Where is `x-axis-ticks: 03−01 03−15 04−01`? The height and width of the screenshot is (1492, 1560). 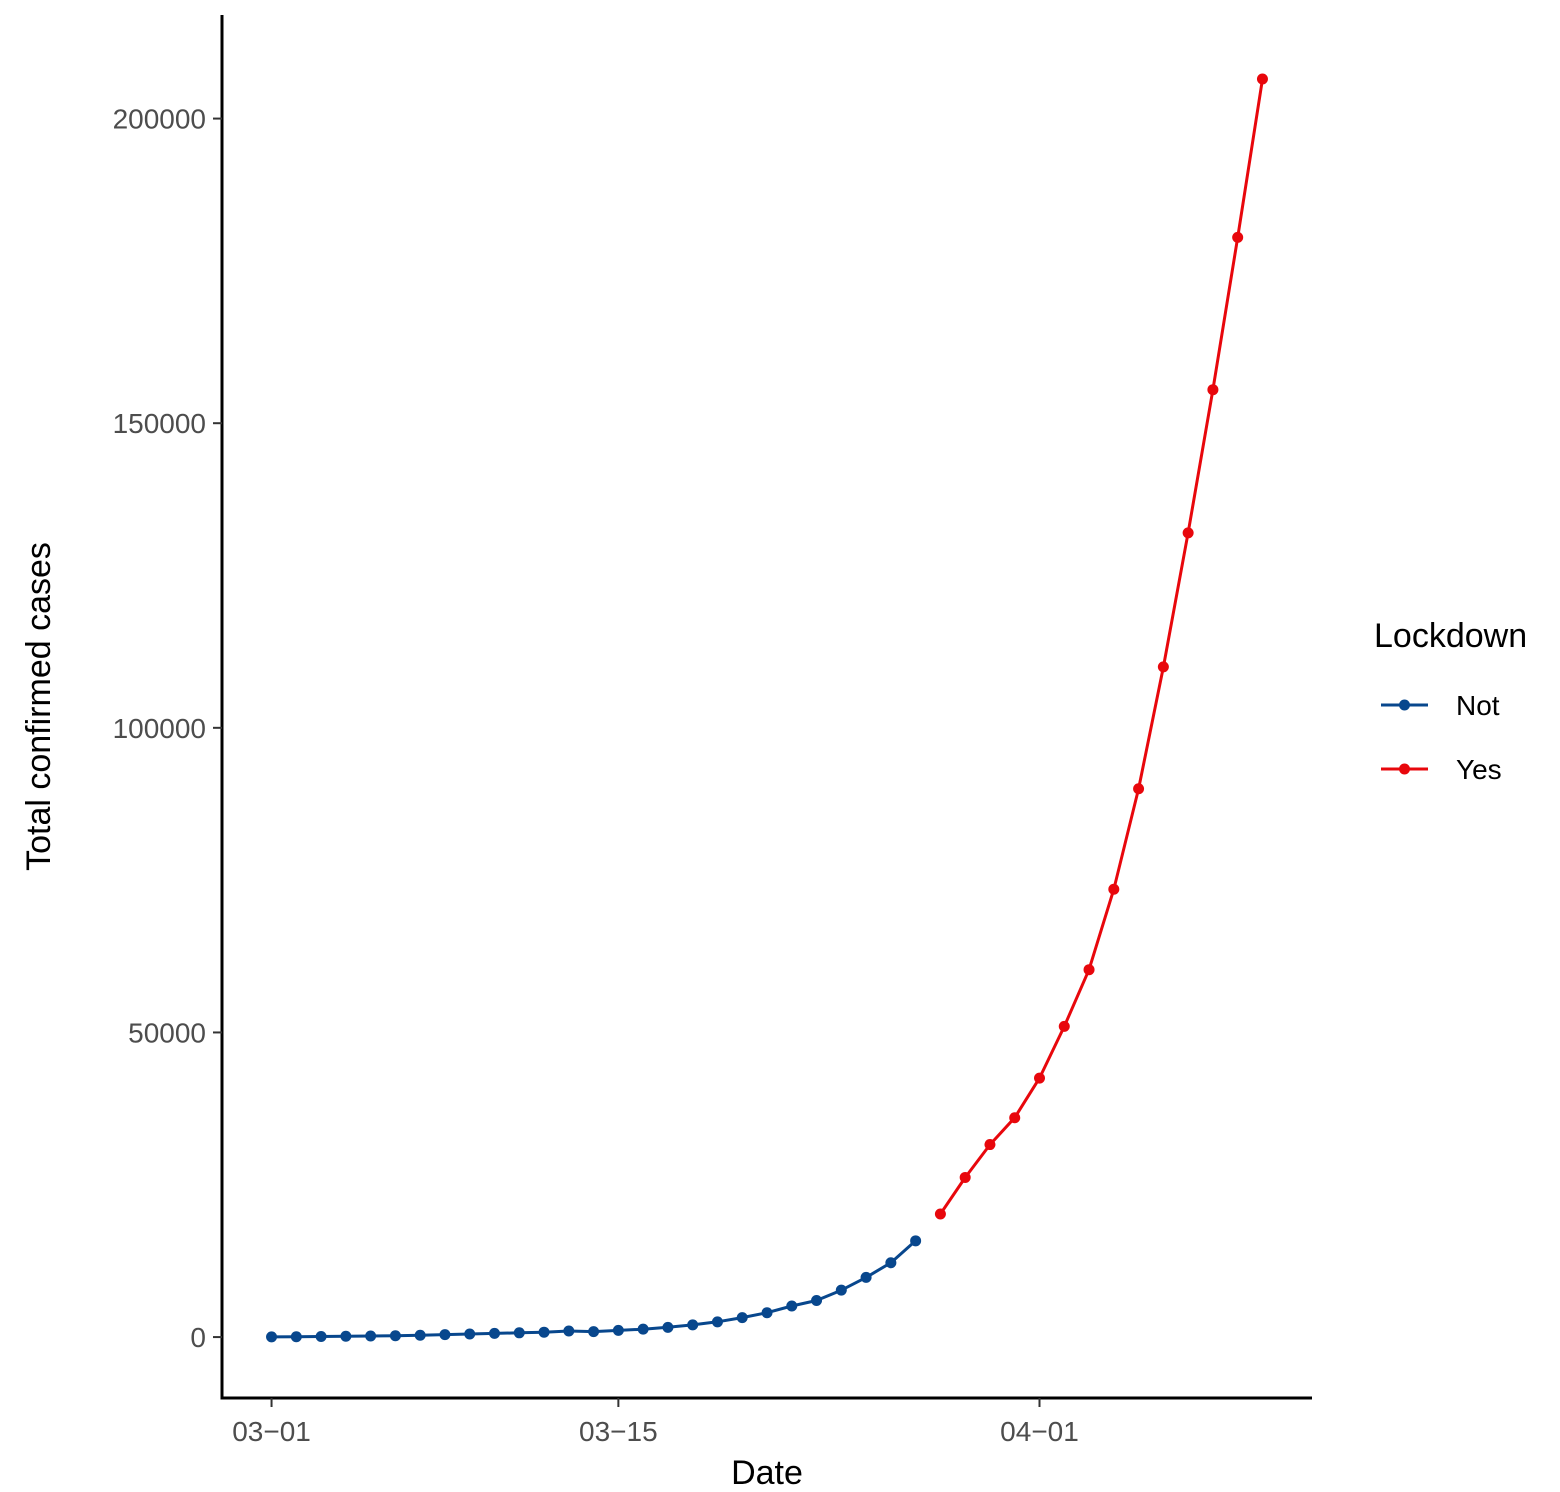 x-axis-ticks: 03−01 03−15 04−01 is located at coordinates (655, 1422).